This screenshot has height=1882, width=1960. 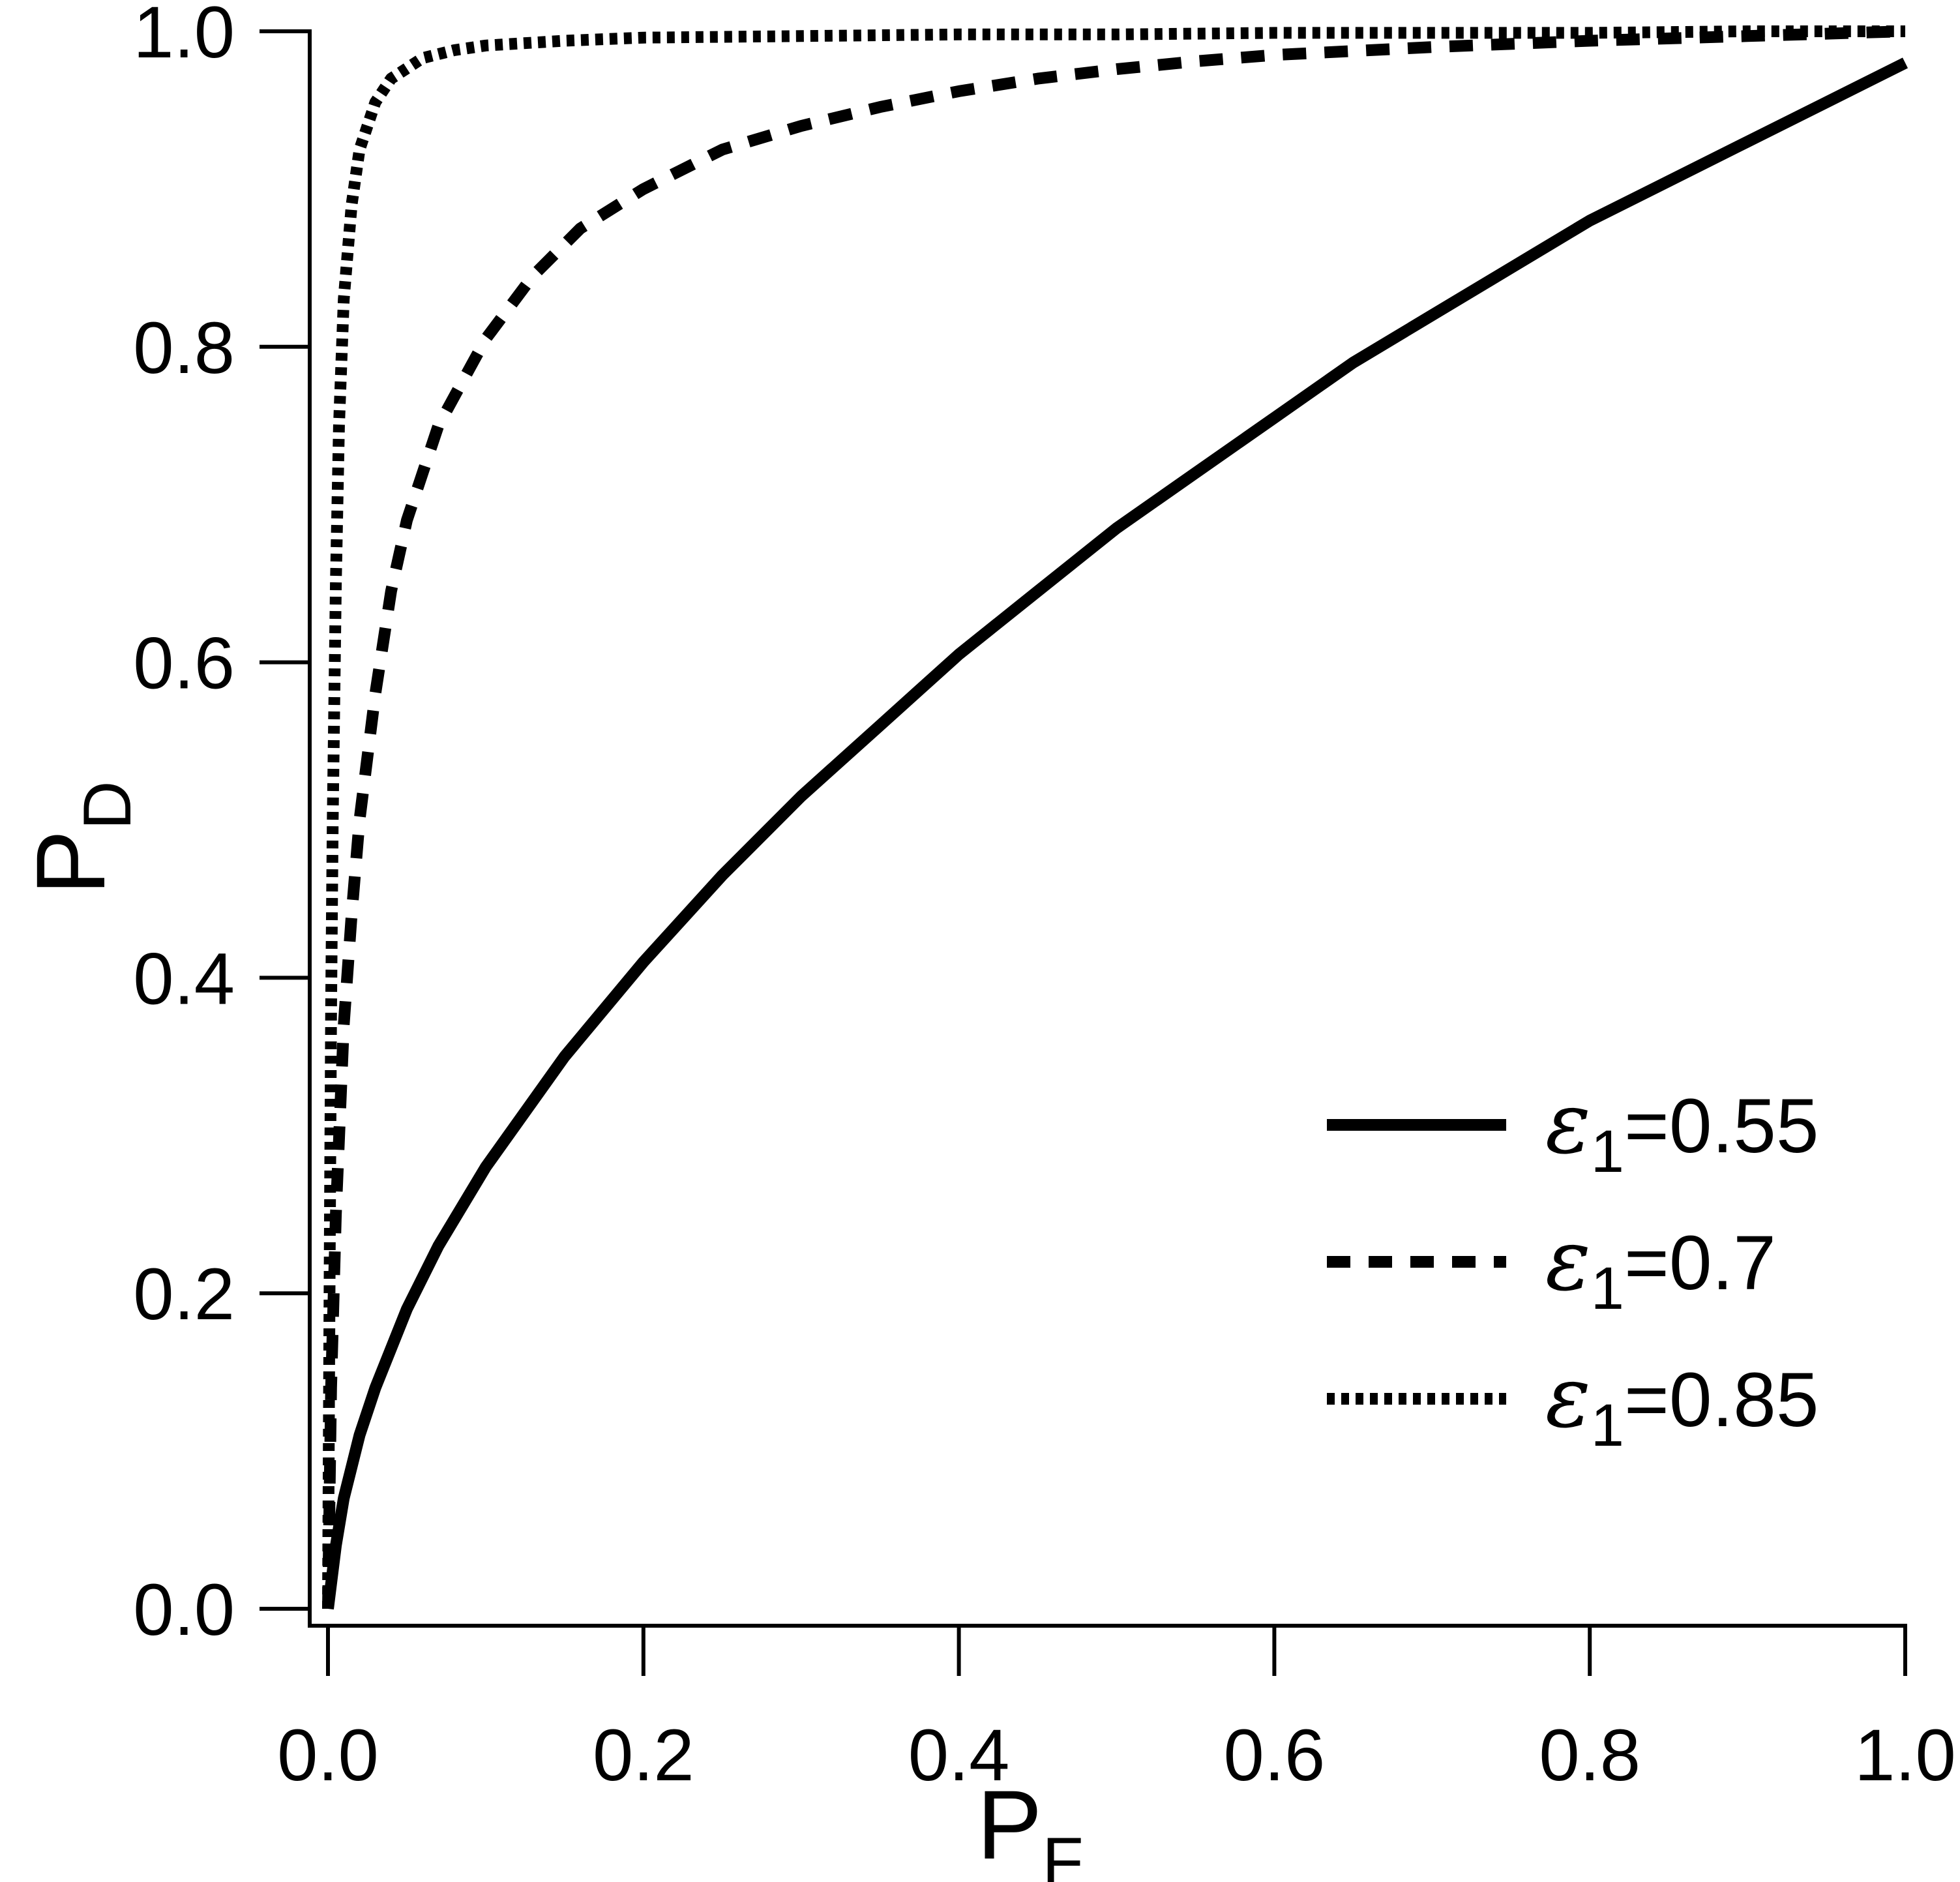 I want to click on y-tick-label: 0.8, so click(x=184, y=348).